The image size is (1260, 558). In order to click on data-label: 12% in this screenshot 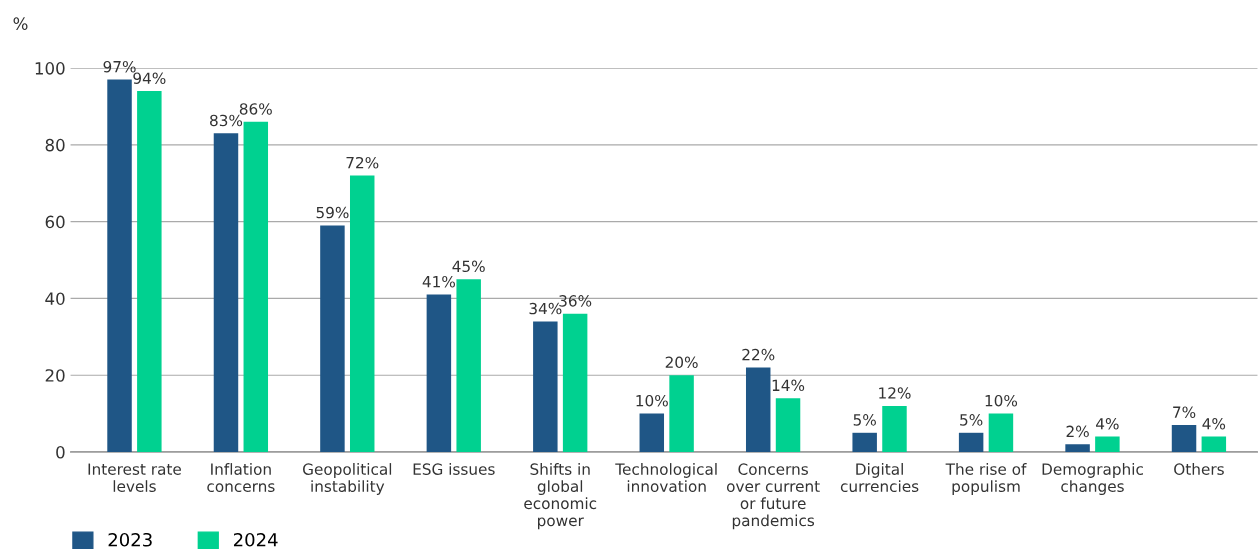, I will do `click(895, 393)`.